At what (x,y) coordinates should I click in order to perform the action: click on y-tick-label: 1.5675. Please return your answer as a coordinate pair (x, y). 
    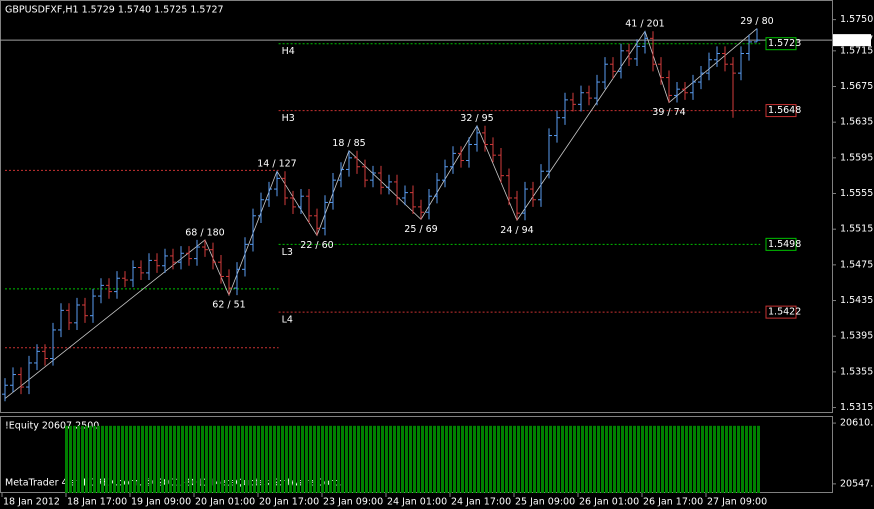
    Looking at the image, I should click on (856, 86).